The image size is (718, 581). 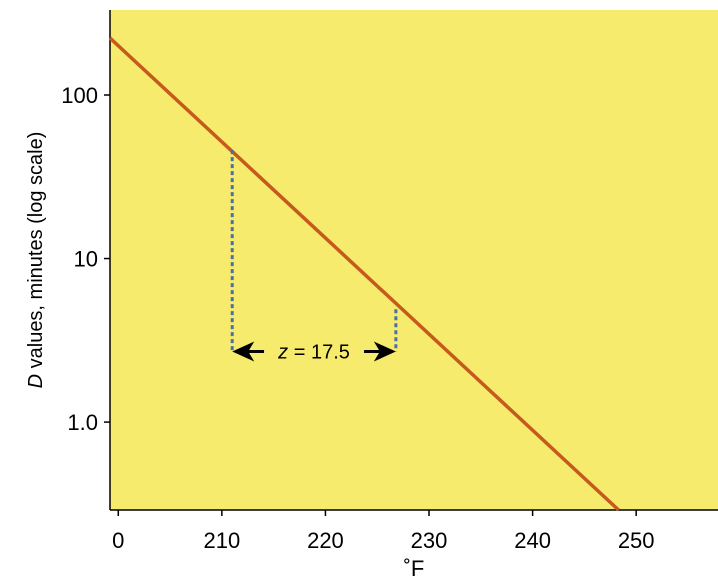 I want to click on y-axis-label-variable: D, so click(x=36, y=381).